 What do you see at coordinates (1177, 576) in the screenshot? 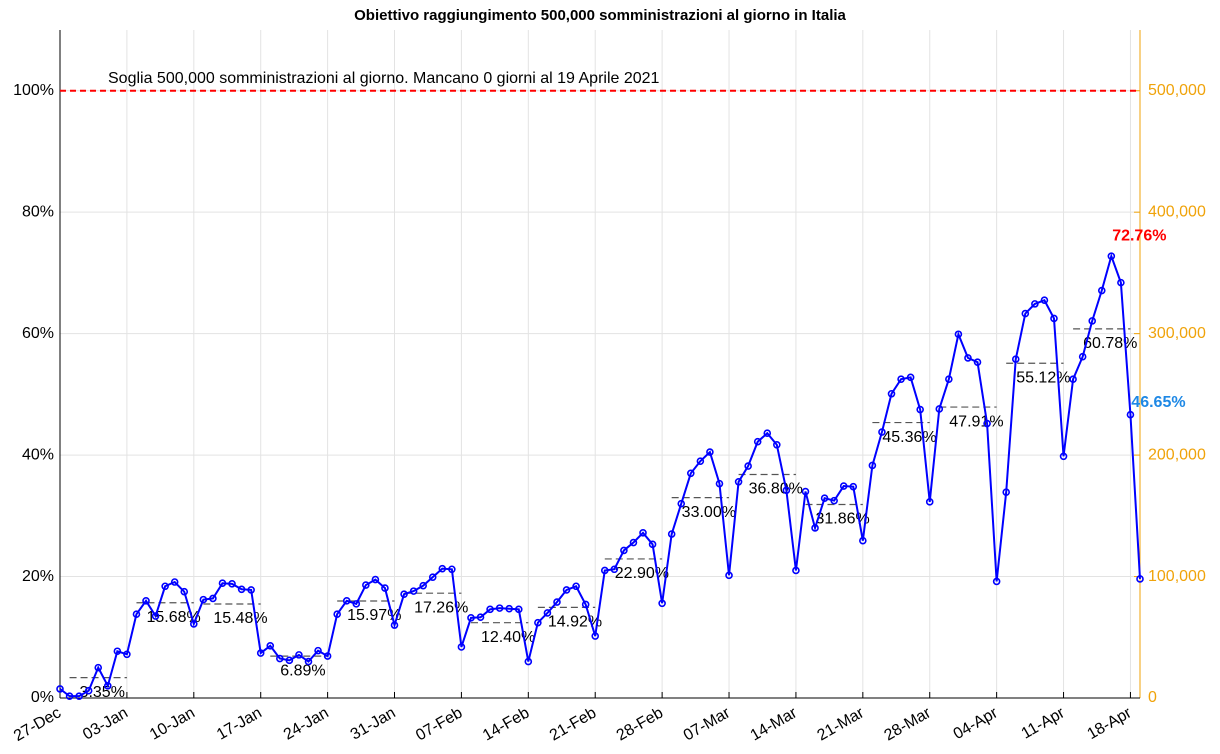
I see `y2-tick-label: 100,000` at bounding box center [1177, 576].